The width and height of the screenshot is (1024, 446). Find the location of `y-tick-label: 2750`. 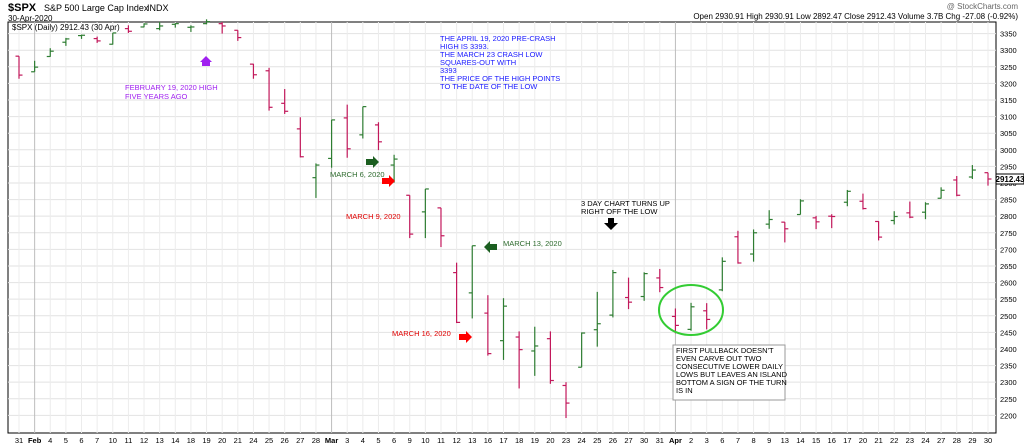

y-tick-label: 2750 is located at coordinates (1008, 233).